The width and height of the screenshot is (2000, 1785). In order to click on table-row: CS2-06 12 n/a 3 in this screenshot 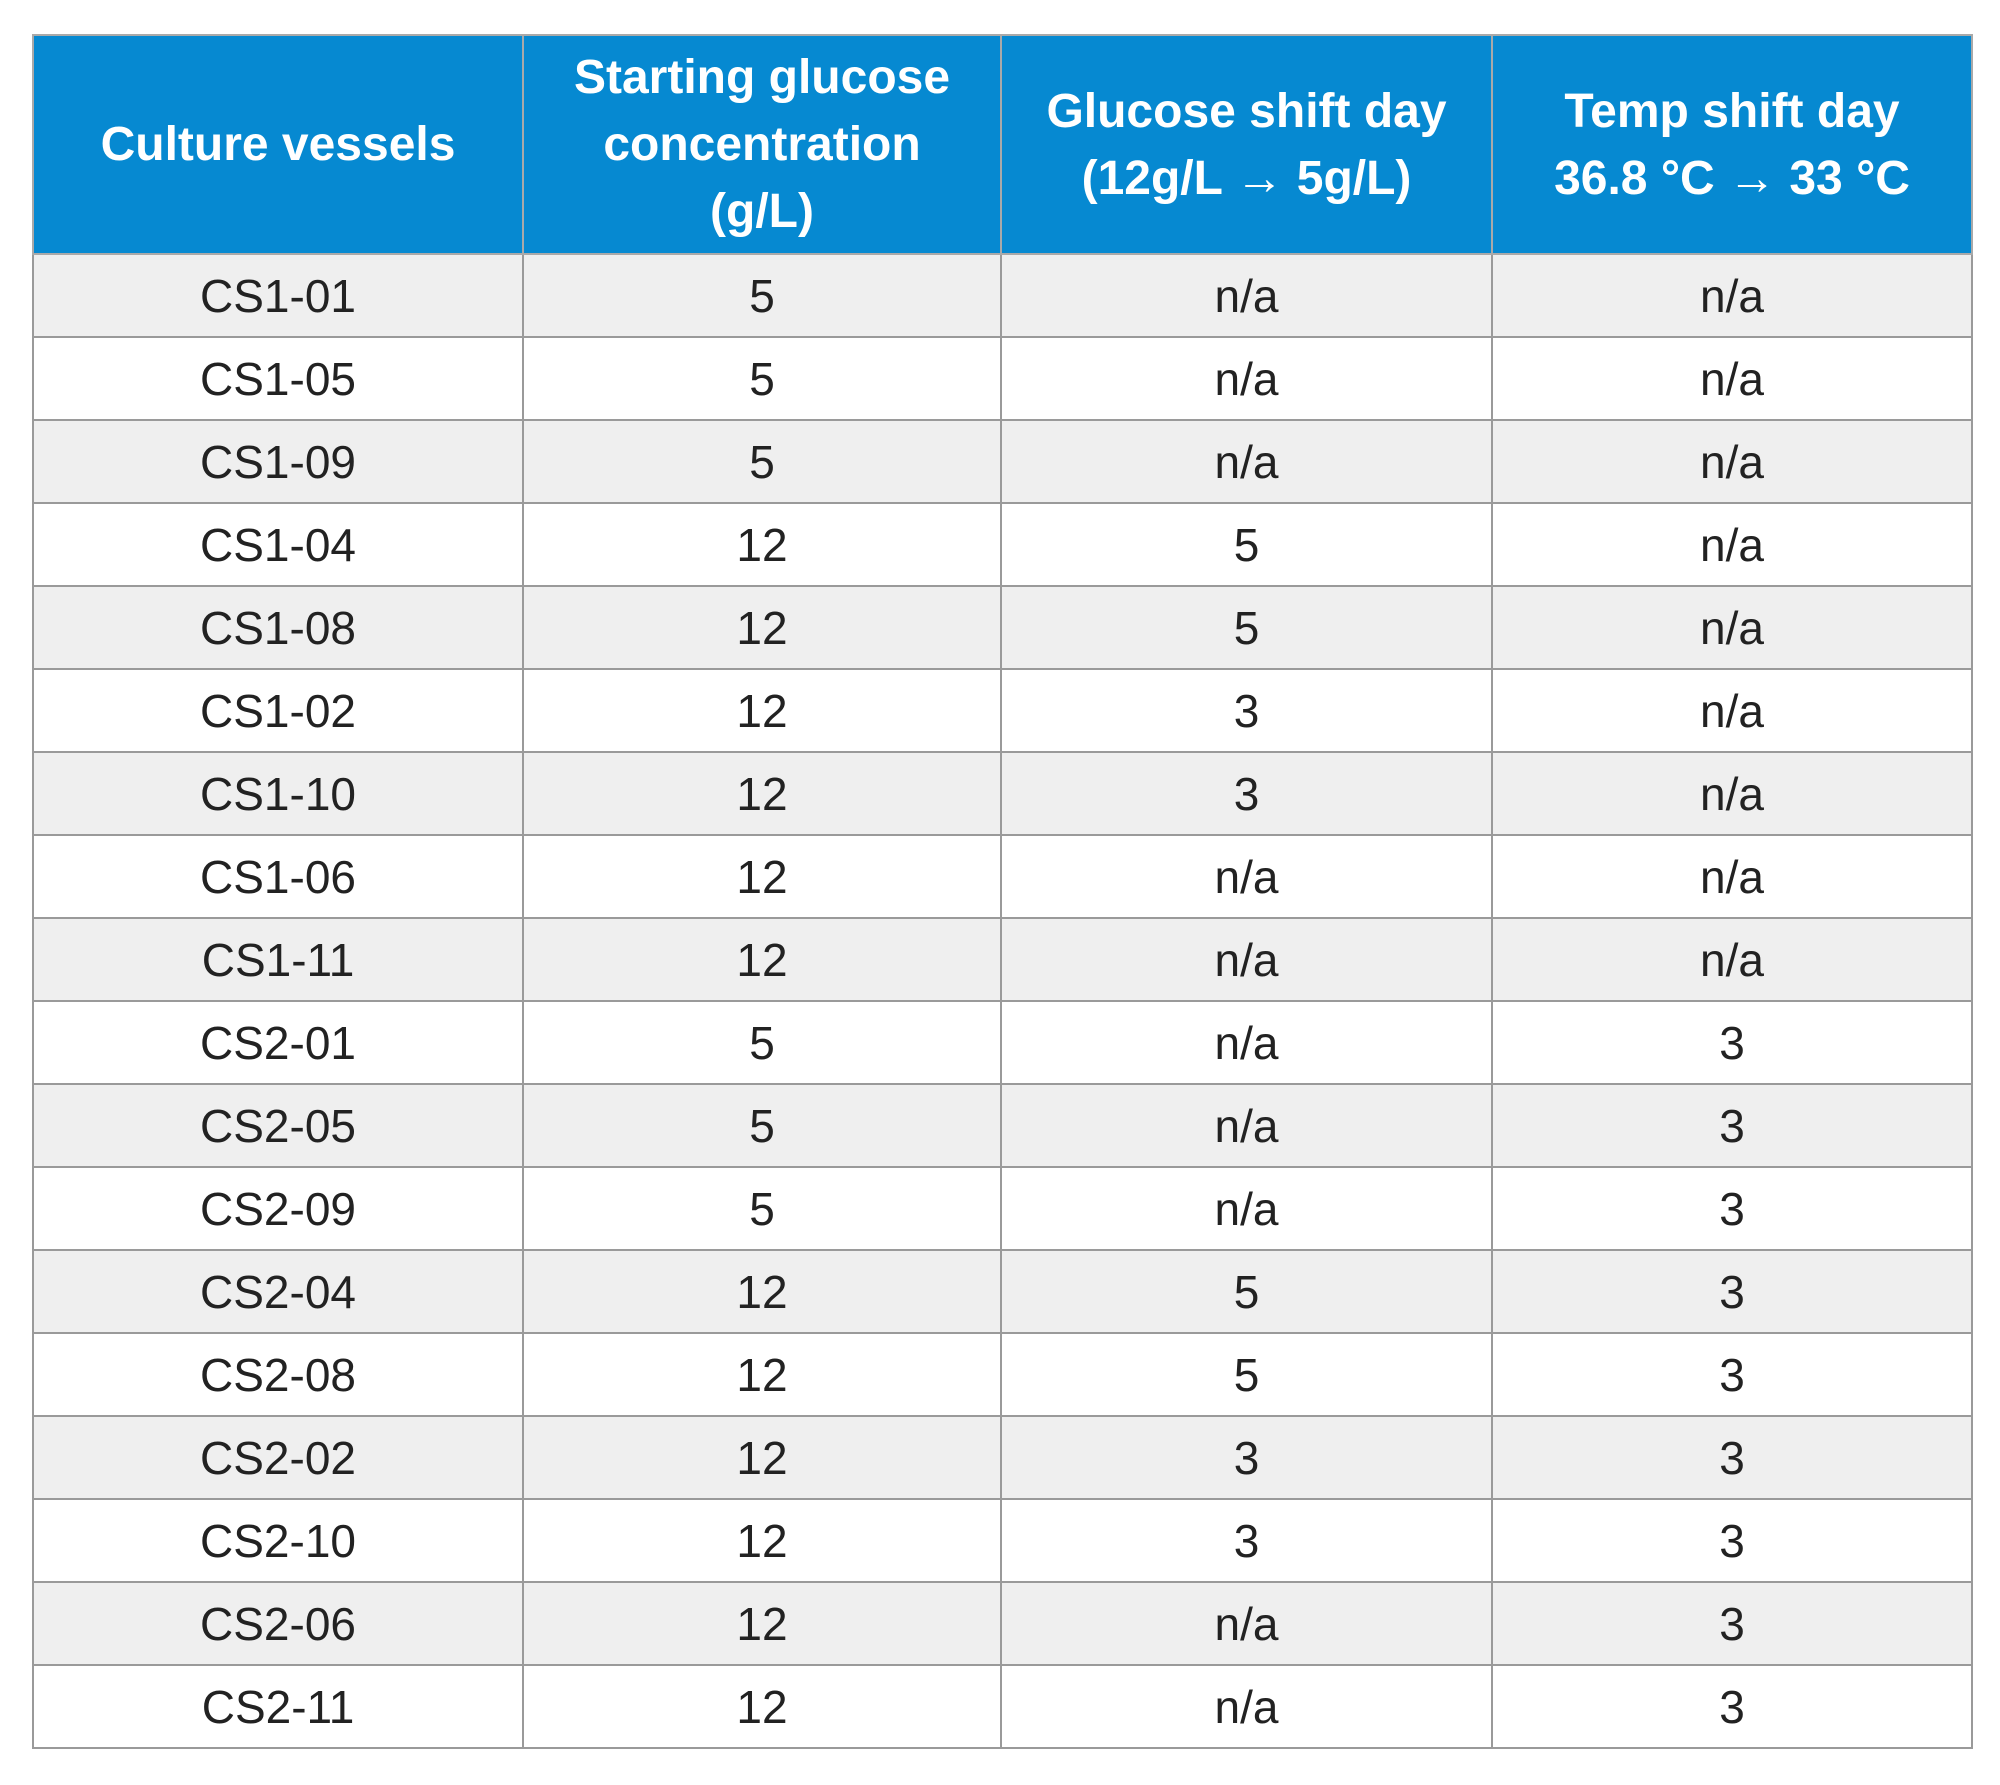, I will do `click(1002, 1623)`.